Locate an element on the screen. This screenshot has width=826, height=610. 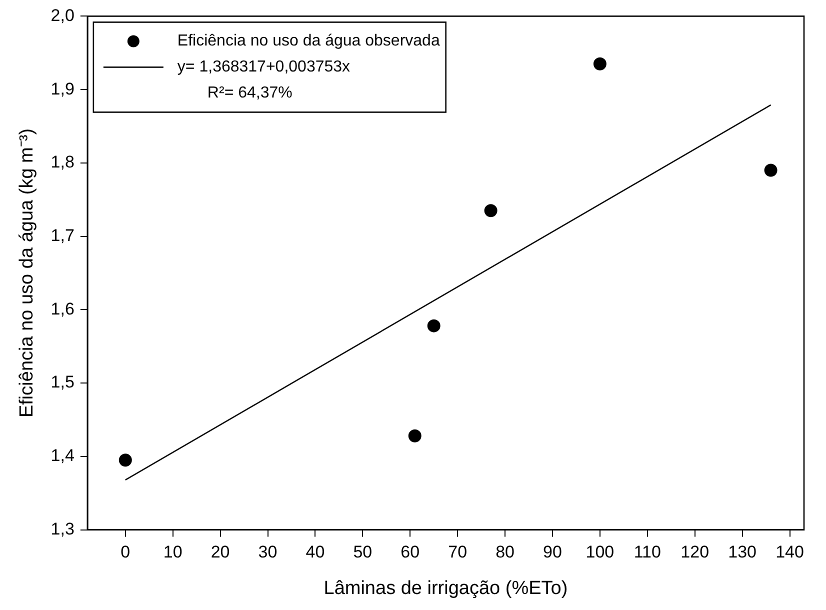
y-tick-label: 2,0 is located at coordinates (62, 15).